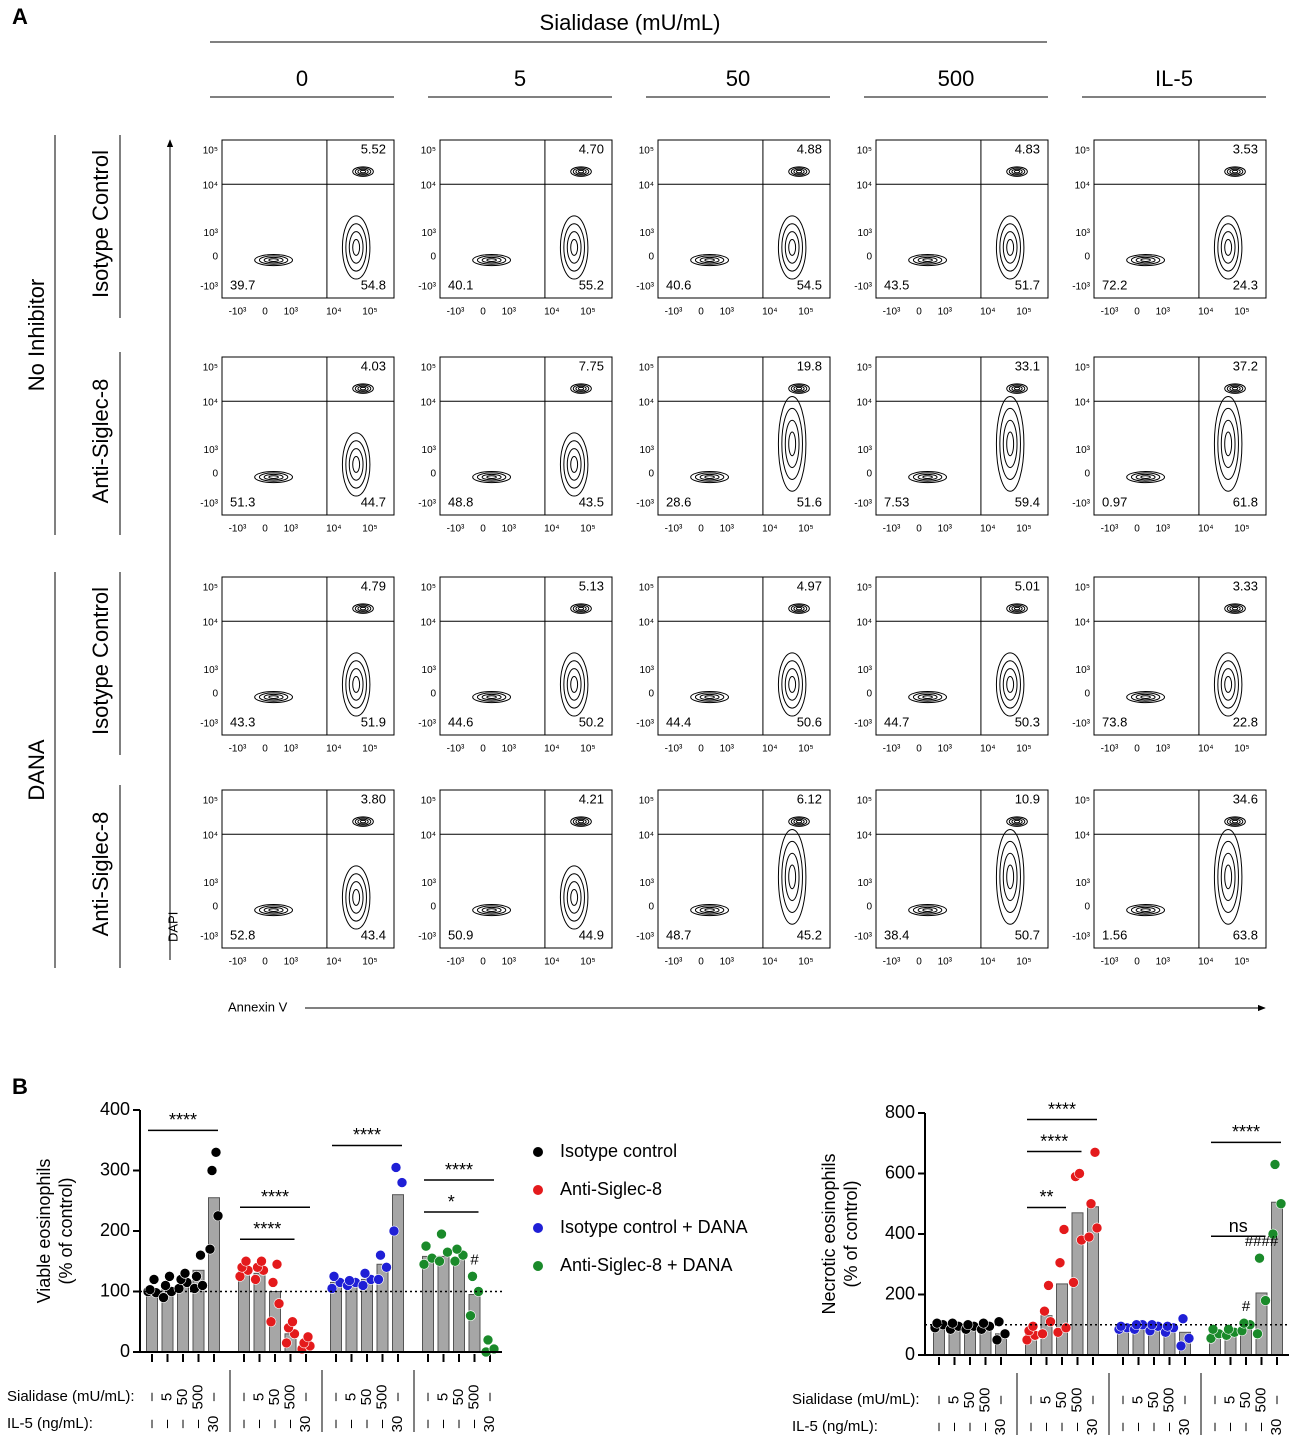 This screenshot has height=1439, width=1299. What do you see at coordinates (1246, 1306) in the screenshot?
I see `significance-mark: #` at bounding box center [1246, 1306].